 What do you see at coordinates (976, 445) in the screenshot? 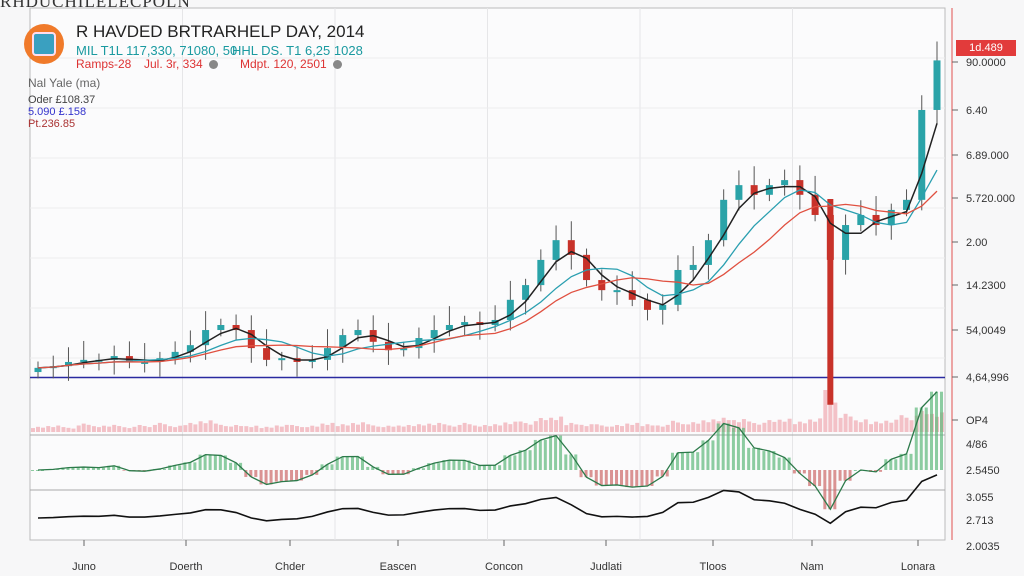
I see `osc-tick-label: 4/86` at bounding box center [976, 445].